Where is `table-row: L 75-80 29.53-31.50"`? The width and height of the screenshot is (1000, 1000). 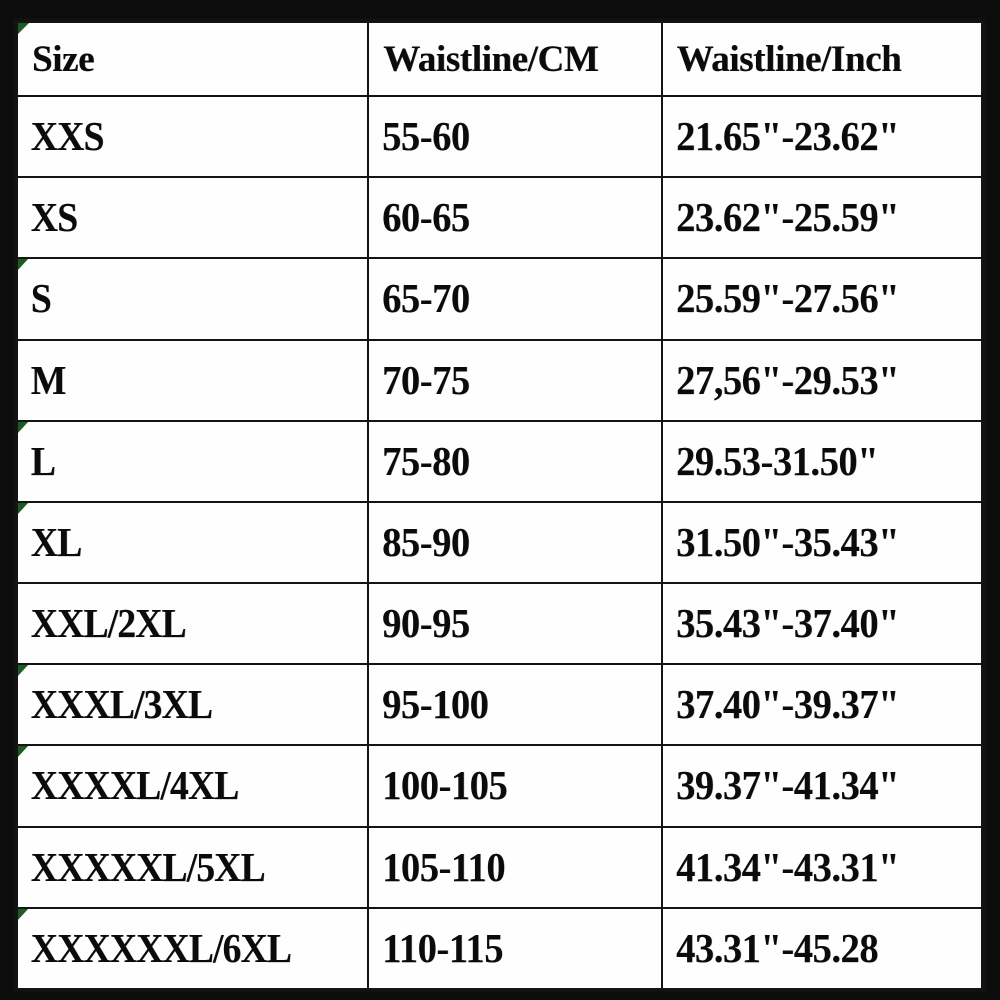
table-row: L 75-80 29.53-31.50" is located at coordinates (499, 461).